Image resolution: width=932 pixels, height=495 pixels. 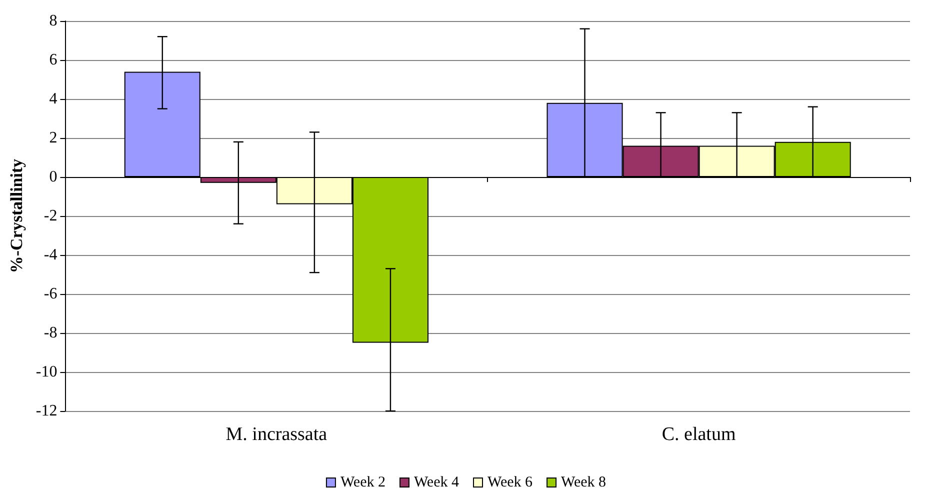 What do you see at coordinates (277, 434) in the screenshot?
I see `x-tick-label: M. incrassata` at bounding box center [277, 434].